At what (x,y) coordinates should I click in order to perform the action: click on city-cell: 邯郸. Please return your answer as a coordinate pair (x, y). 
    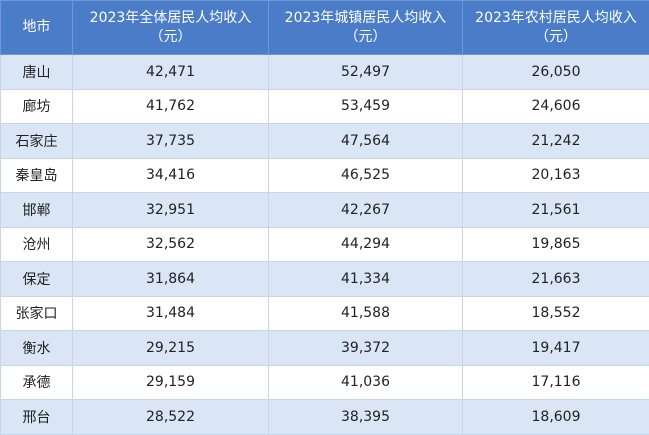
    Looking at the image, I should click on (37, 210).